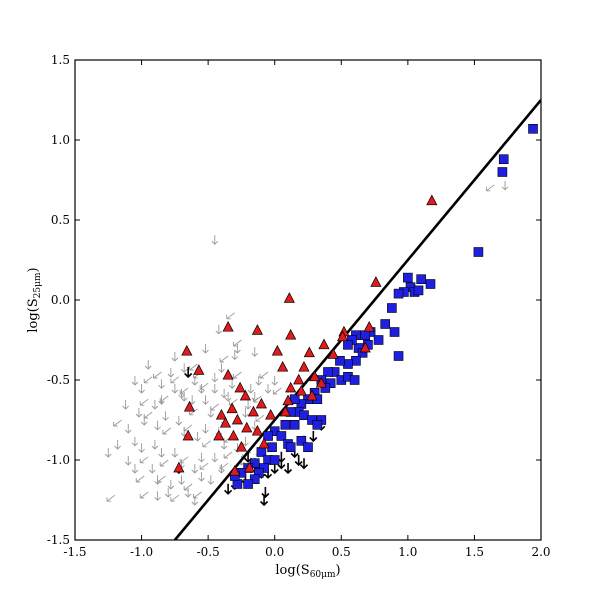  What do you see at coordinates (58, 460) in the screenshot?
I see `y-tick-label: -1.0` at bounding box center [58, 460].